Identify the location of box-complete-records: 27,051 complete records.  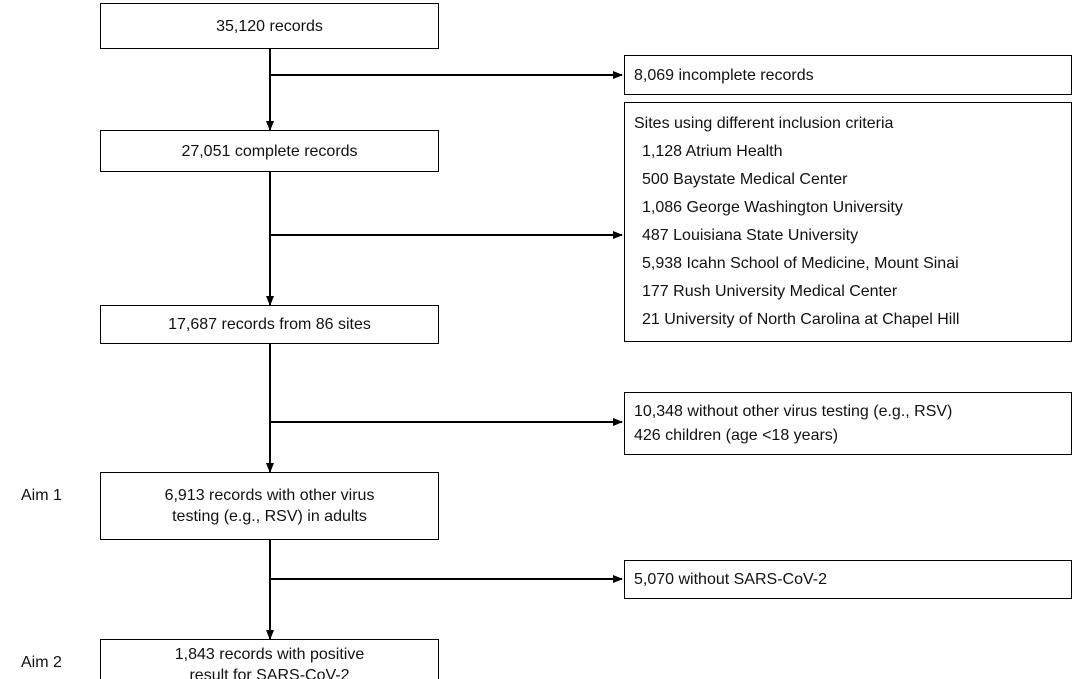
(269, 151).